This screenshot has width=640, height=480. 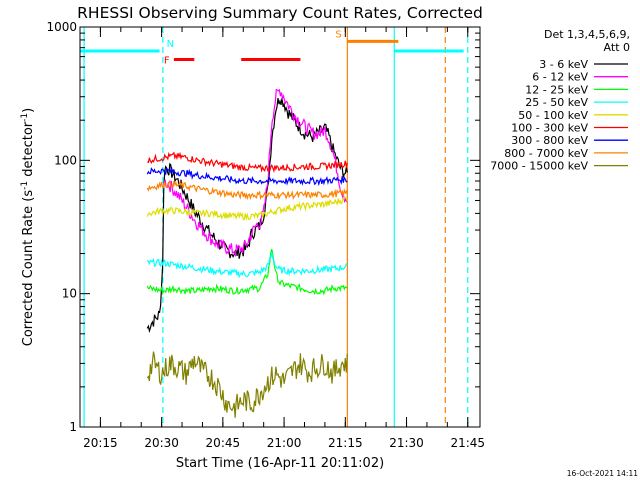 What do you see at coordinates (338, 34) in the screenshot?
I see `flag-label-s: S` at bounding box center [338, 34].